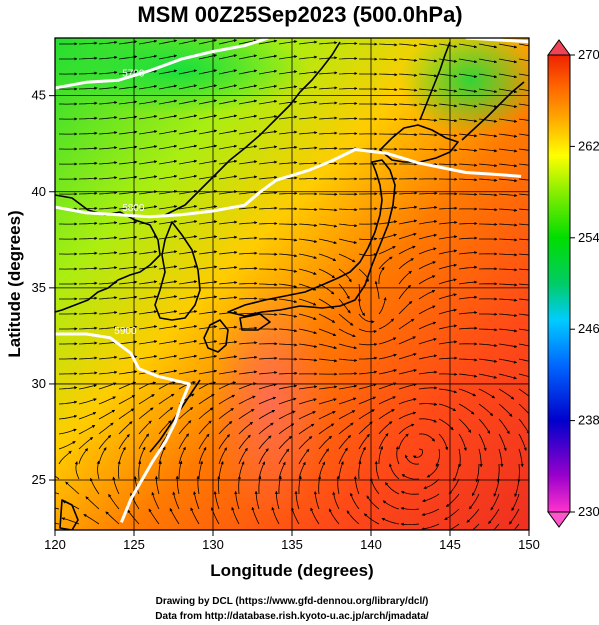 This screenshot has width=599, height=625. I want to click on warm-pocket-shading, so click(270, 400).